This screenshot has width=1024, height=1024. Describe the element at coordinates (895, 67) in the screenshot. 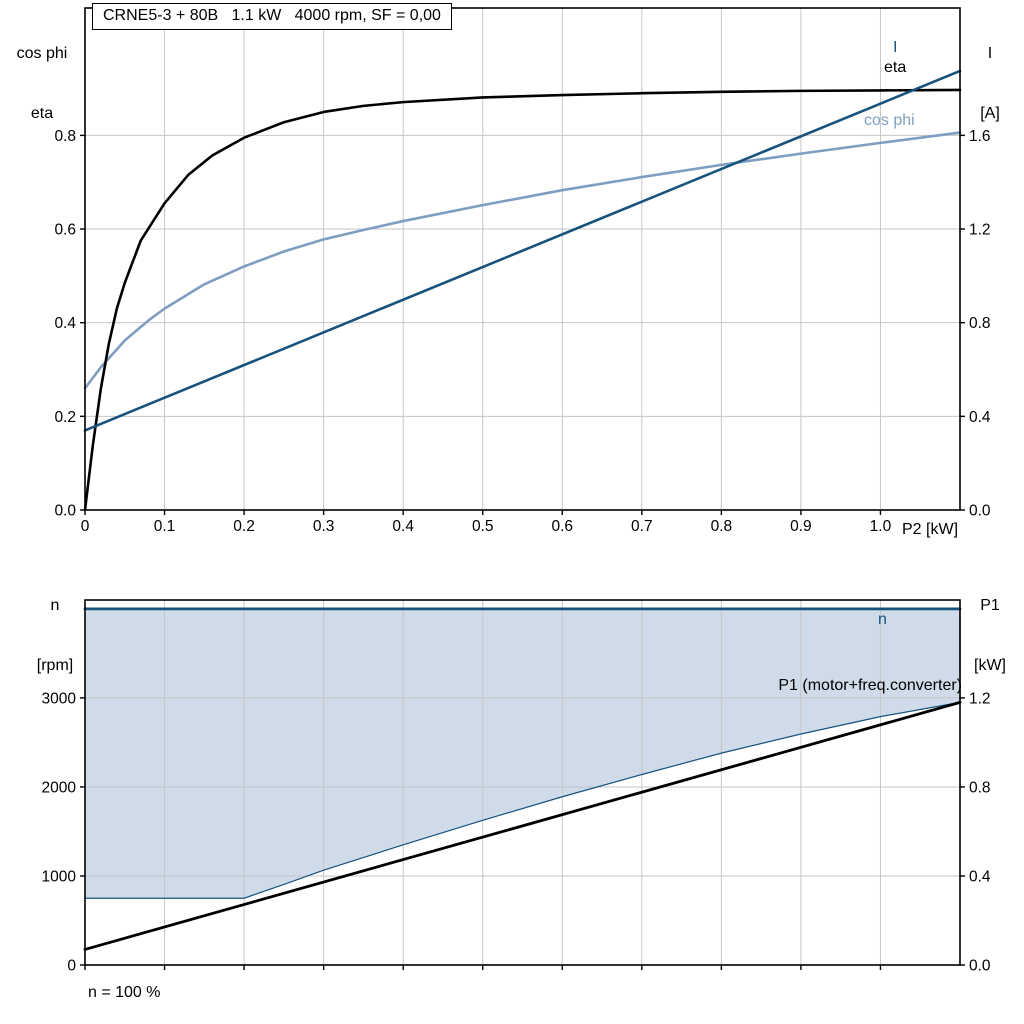

I see `curve-label-eta: eta` at that location.